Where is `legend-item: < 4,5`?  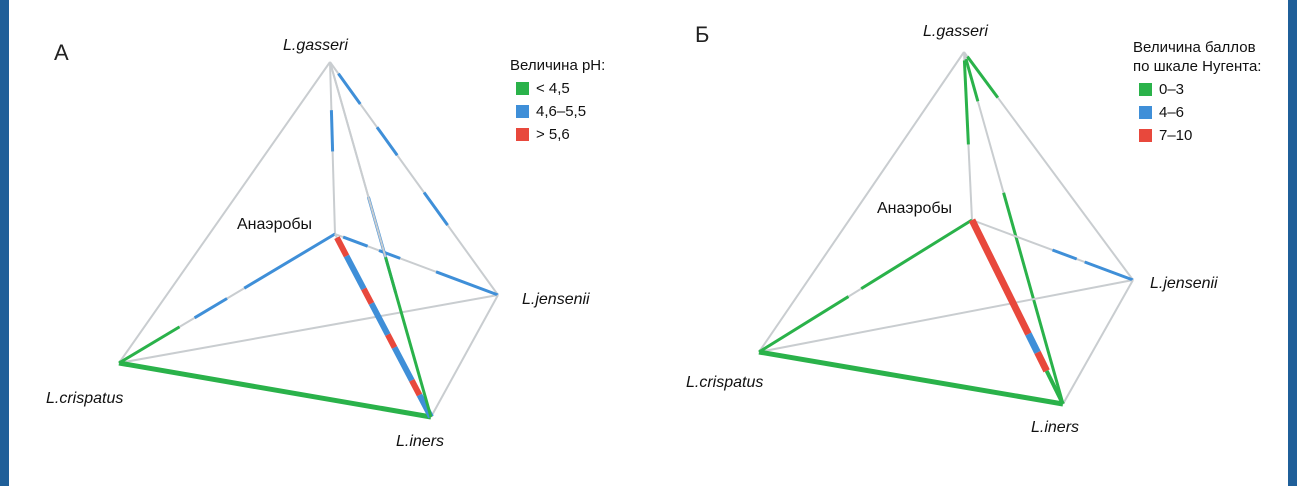
legend-item: < 4,5 is located at coordinates (557, 88).